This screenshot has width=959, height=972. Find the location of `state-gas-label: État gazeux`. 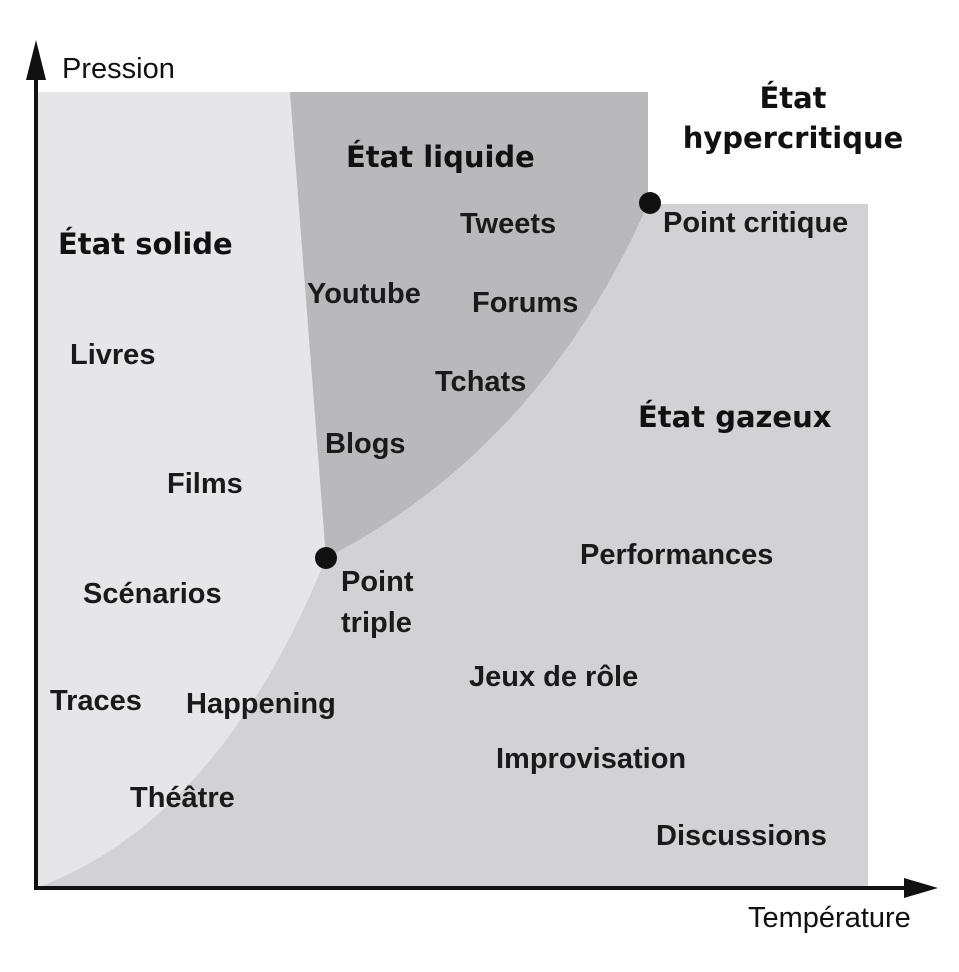

state-gas-label: État gazeux is located at coordinates (735, 417).